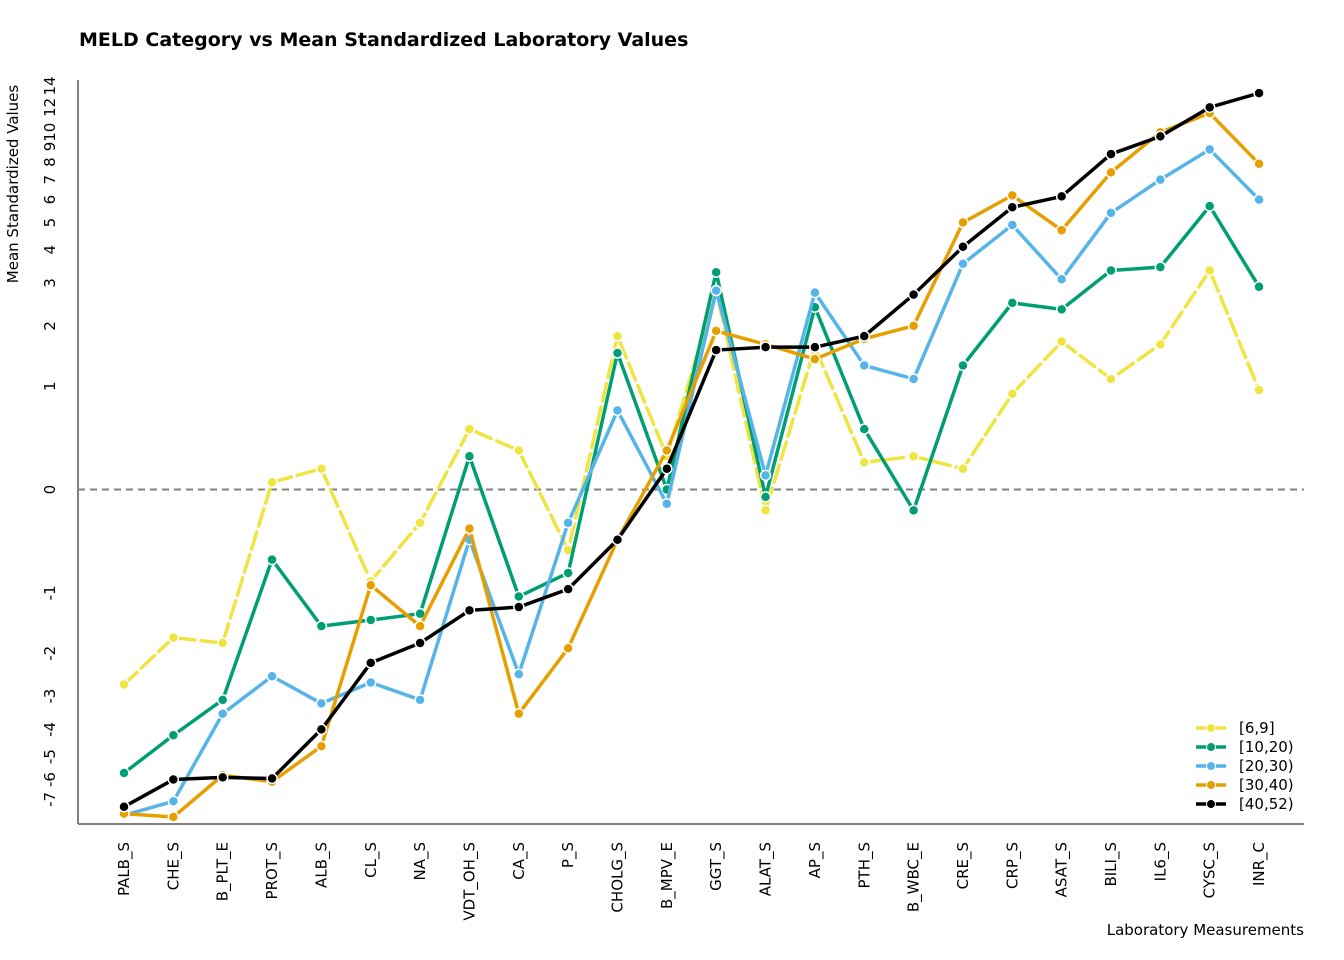 This screenshot has height=960, width=1344. I want to click on legend-entry: [20,30), so click(1245, 766).